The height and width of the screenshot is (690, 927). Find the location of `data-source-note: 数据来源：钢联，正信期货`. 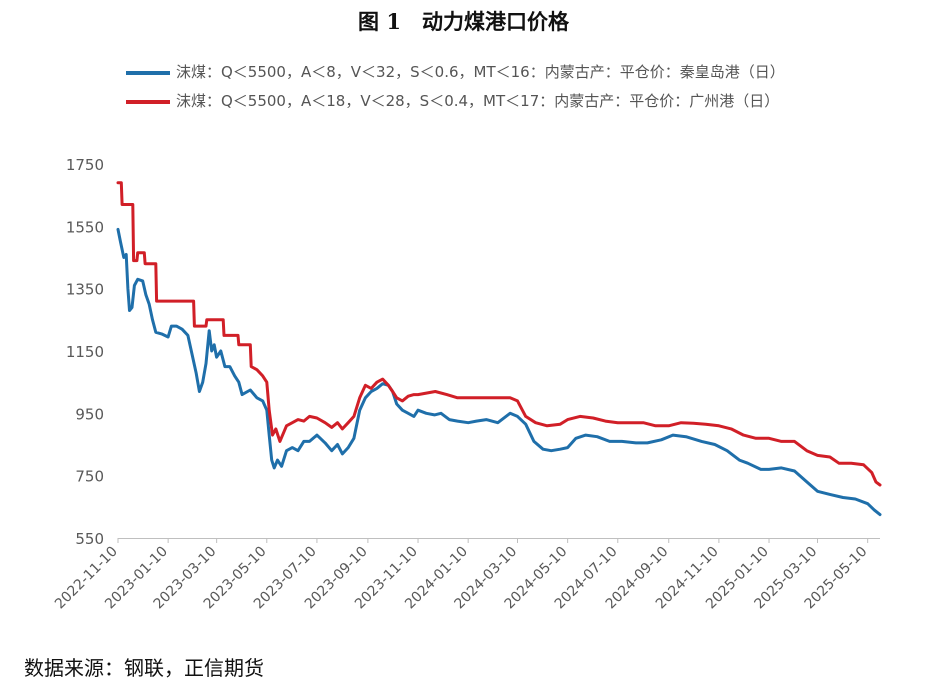

data-source-note: 数据来源：钢联，正信期货 is located at coordinates (144, 668).